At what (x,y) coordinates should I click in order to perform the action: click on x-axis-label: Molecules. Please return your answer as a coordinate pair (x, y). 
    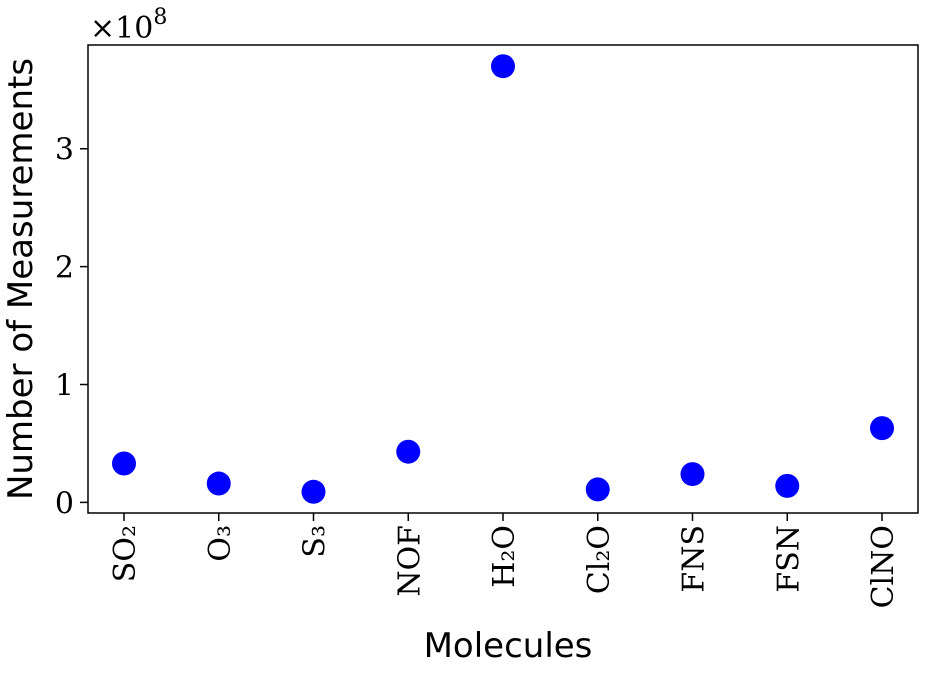
    Looking at the image, I should click on (508, 646).